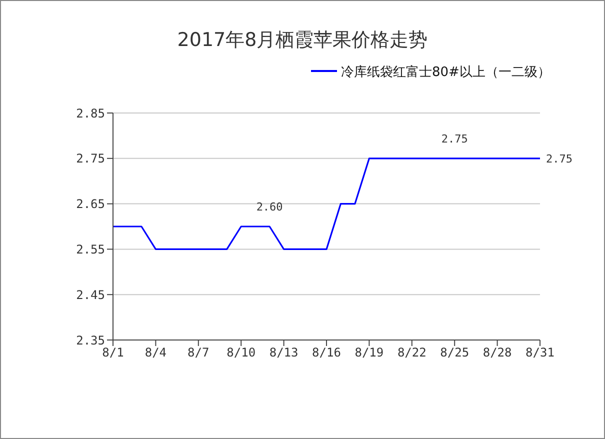 The height and width of the screenshot is (439, 605). Describe the element at coordinates (241, 353) in the screenshot. I see `x-tick-label: 8/10` at that location.